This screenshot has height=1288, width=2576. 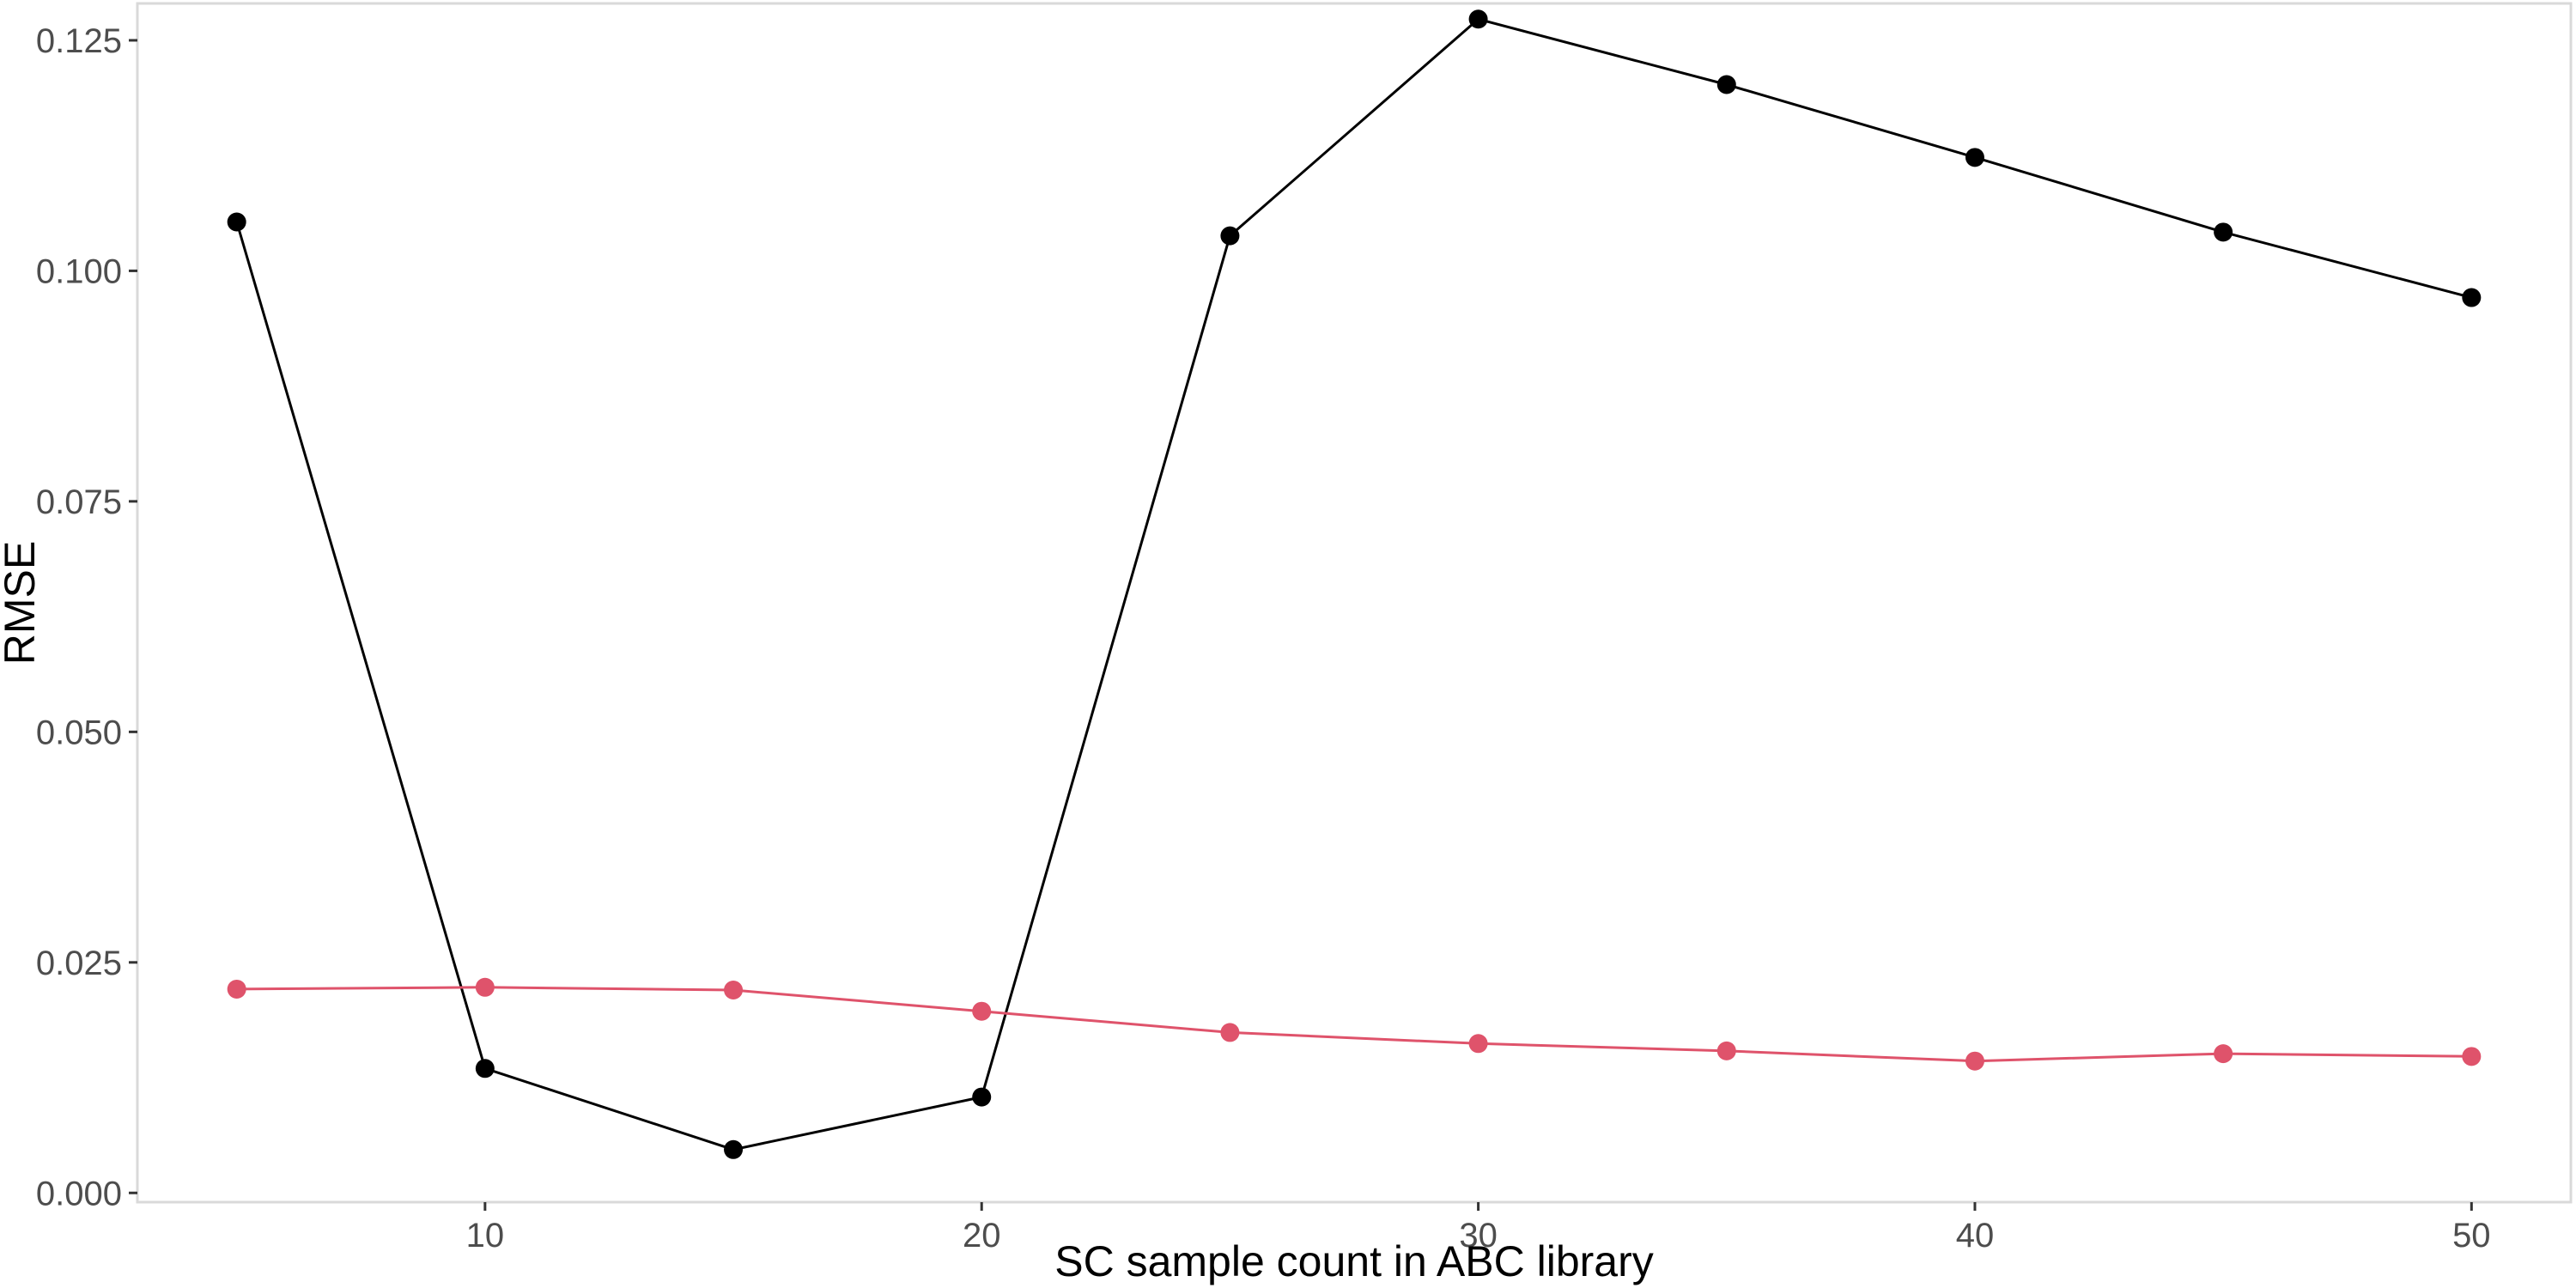 I want to click on x-tick-label: 30, so click(x=1478, y=1236).